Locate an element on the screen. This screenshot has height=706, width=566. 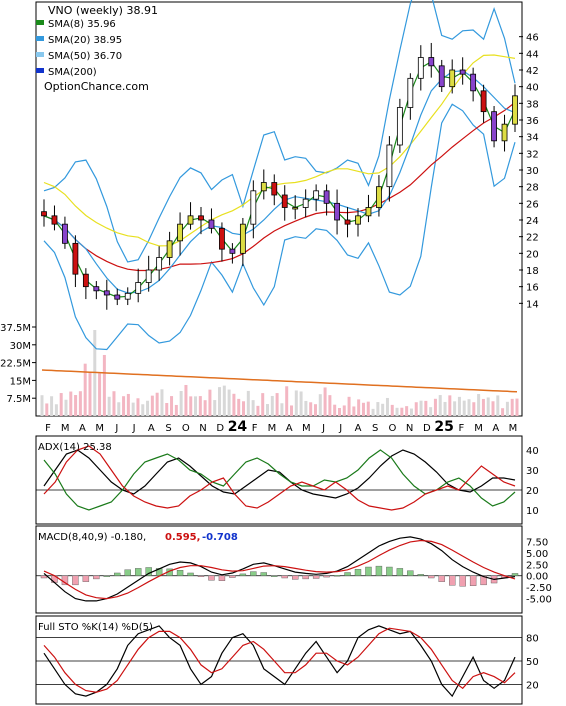
panel-tick-label: 40 is located at coordinates (532, 451).